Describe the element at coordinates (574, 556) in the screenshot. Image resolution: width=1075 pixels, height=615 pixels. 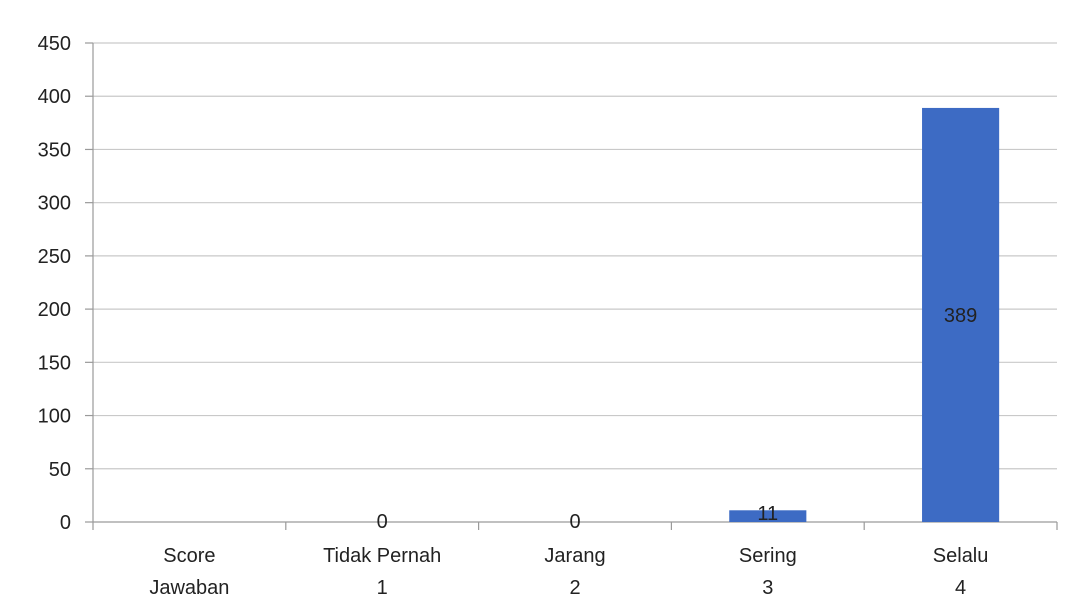
I see `x-category-label: Jarang` at that location.